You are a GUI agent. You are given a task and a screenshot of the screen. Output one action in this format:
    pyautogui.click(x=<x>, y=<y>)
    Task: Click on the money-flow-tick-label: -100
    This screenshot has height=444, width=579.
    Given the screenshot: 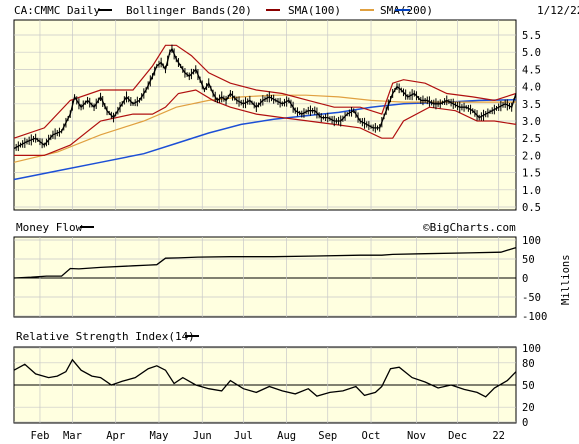 What is the action you would take?
    pyautogui.click(x=534, y=317)
    